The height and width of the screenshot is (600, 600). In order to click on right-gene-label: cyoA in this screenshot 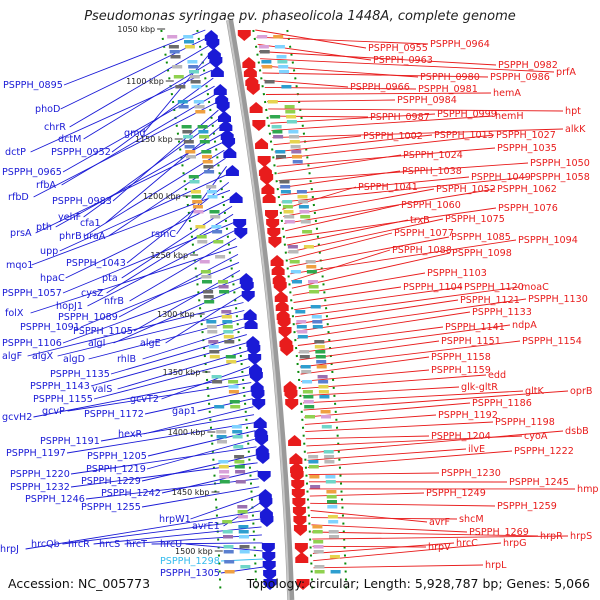, I will do `click(536, 436)`.